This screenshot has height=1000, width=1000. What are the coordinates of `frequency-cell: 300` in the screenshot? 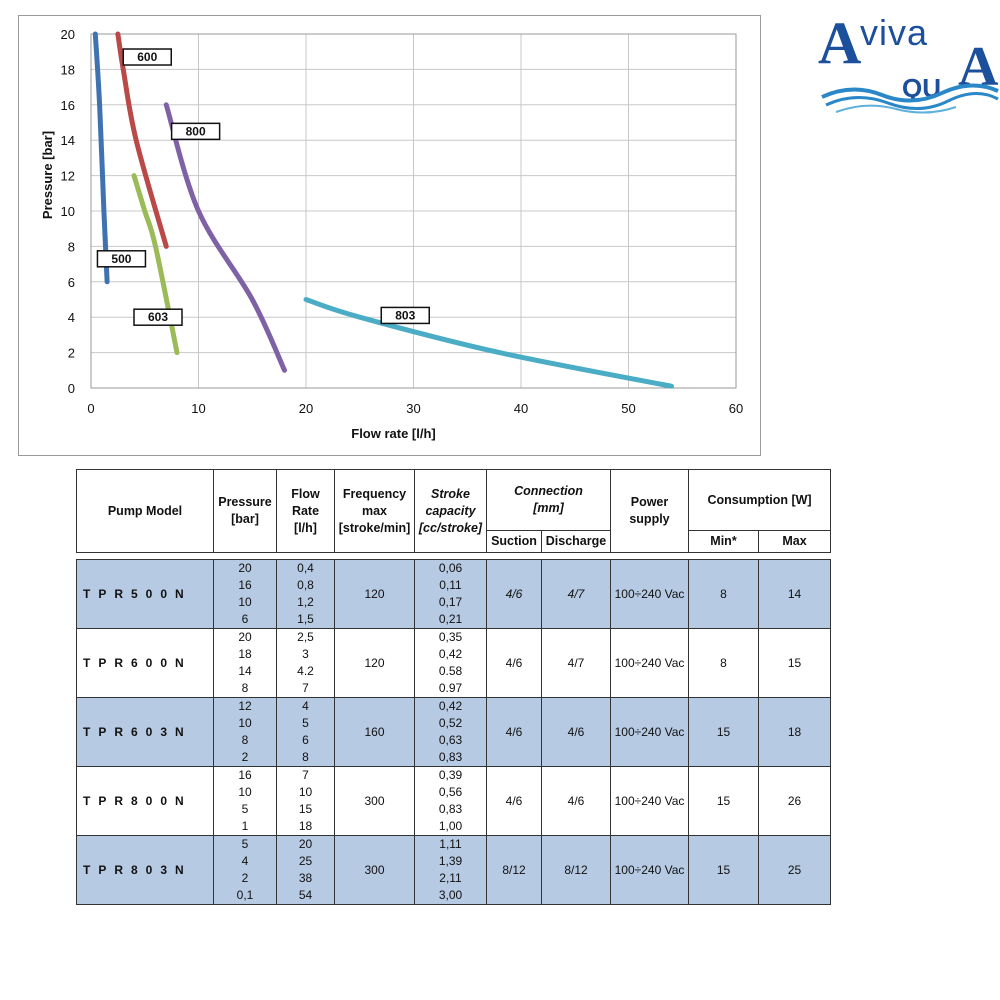 It's located at (374, 870).